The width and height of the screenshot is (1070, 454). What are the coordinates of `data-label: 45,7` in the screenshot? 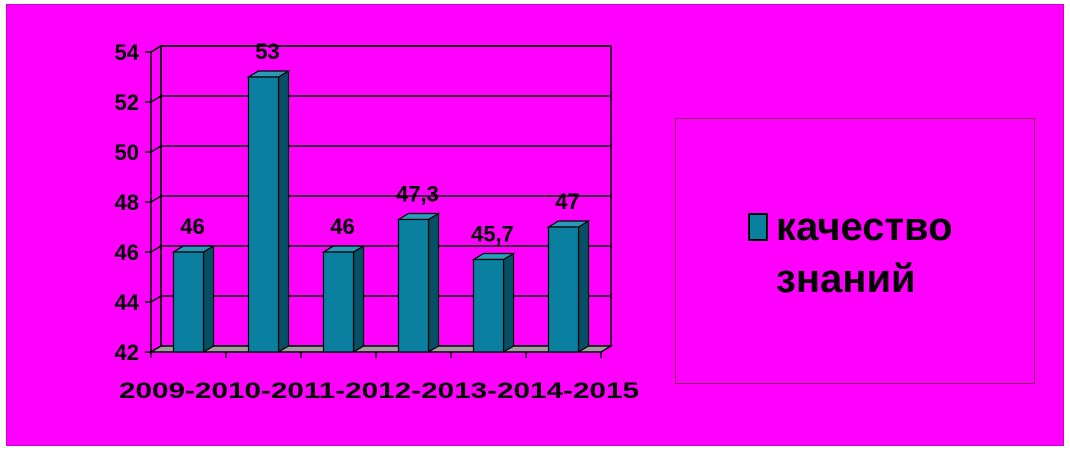 It's located at (492, 234).